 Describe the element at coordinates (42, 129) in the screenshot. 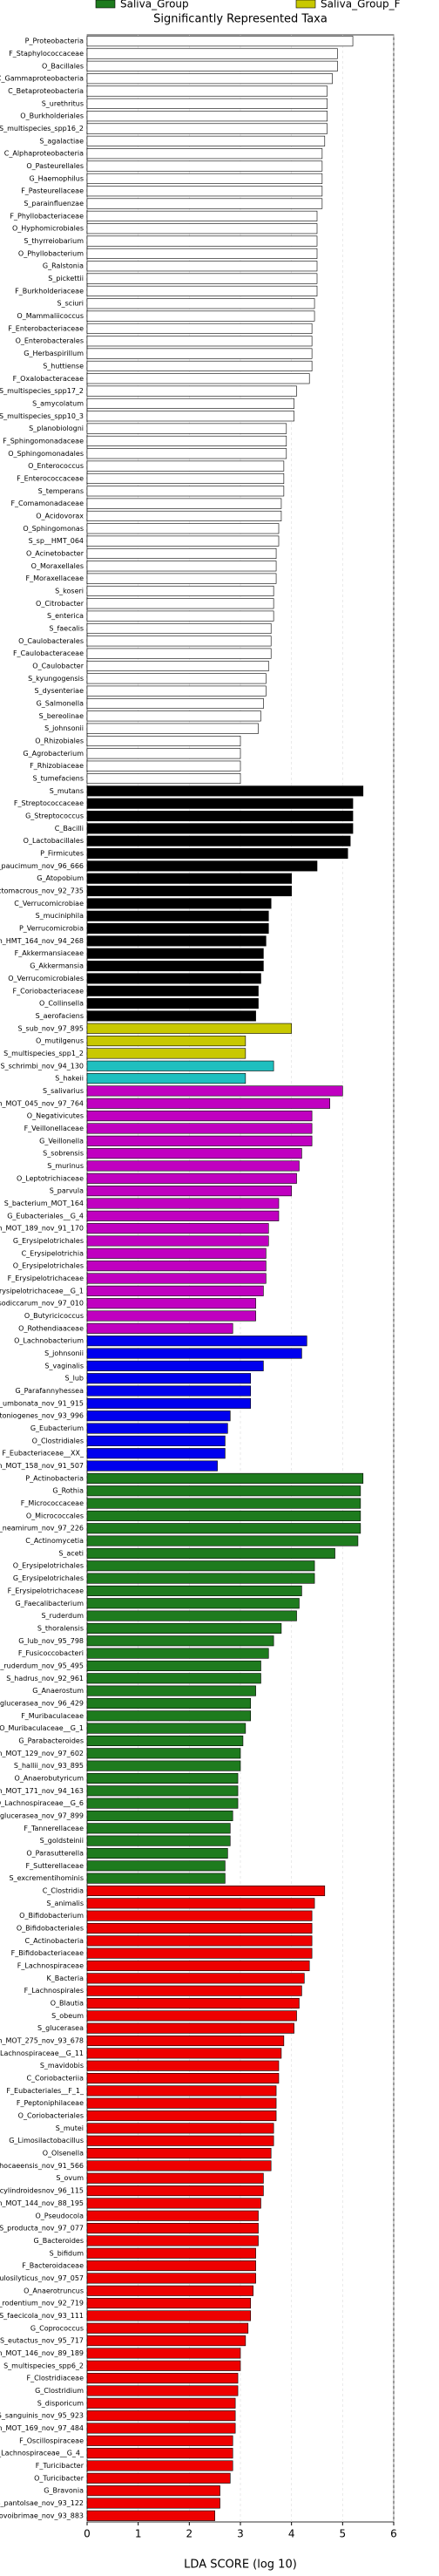

I see `y-tick-label: S_multispecies_spp16_2` at that location.